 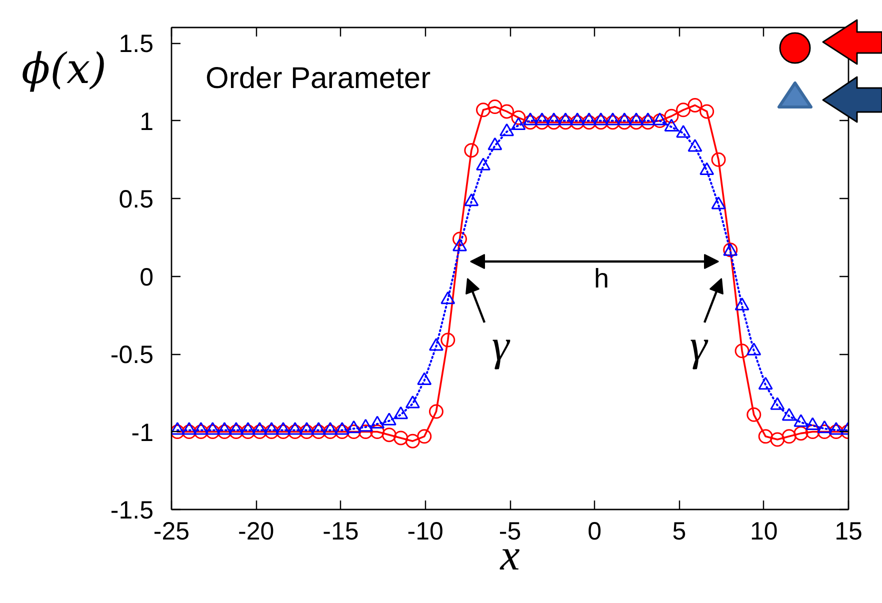 What do you see at coordinates (602, 279) in the screenshot?
I see `annotation: h` at bounding box center [602, 279].